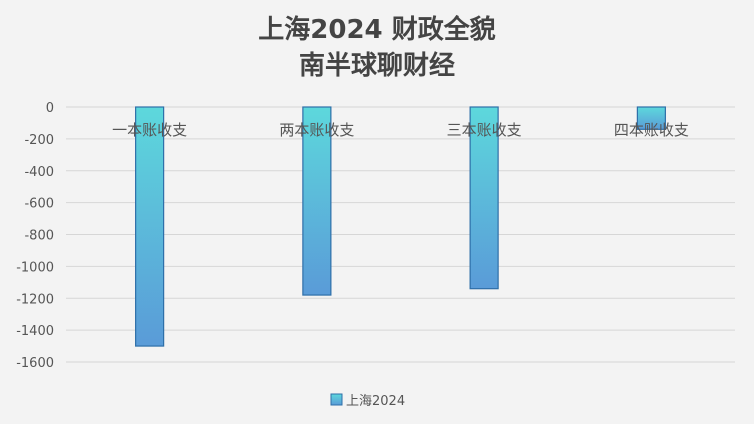  Describe the element at coordinates (376, 29) in the screenshot. I see `chart-title: 上海2024 财政全貌` at that location.